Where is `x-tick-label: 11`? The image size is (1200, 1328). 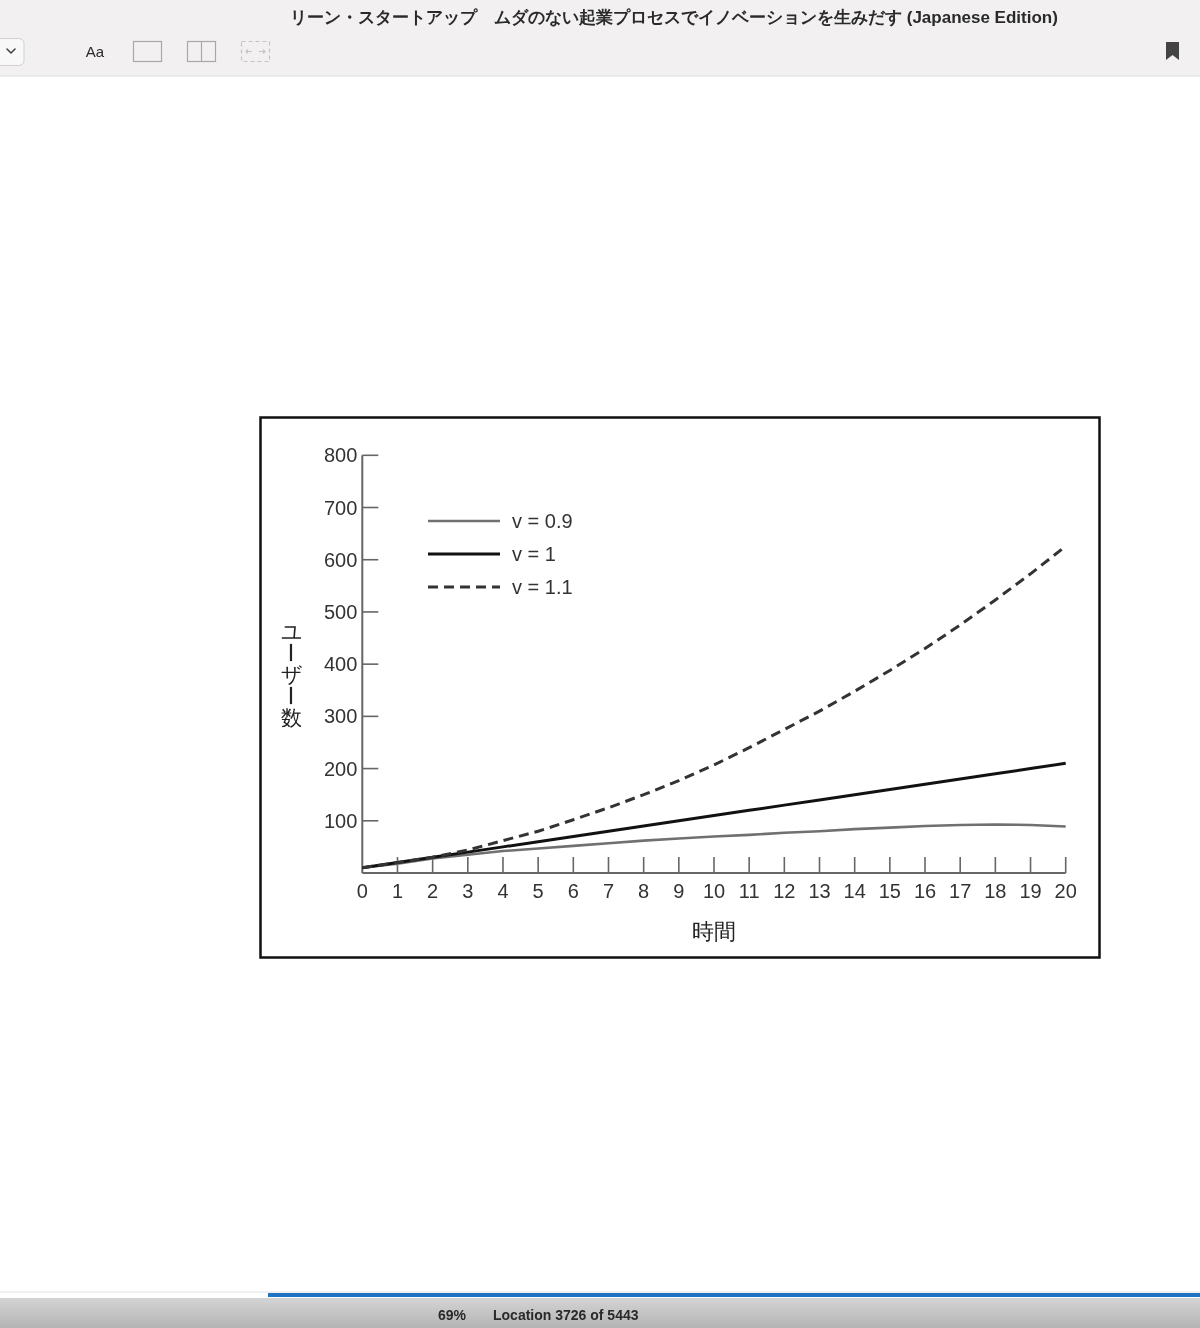 x-tick-label: 11 is located at coordinates (749, 891).